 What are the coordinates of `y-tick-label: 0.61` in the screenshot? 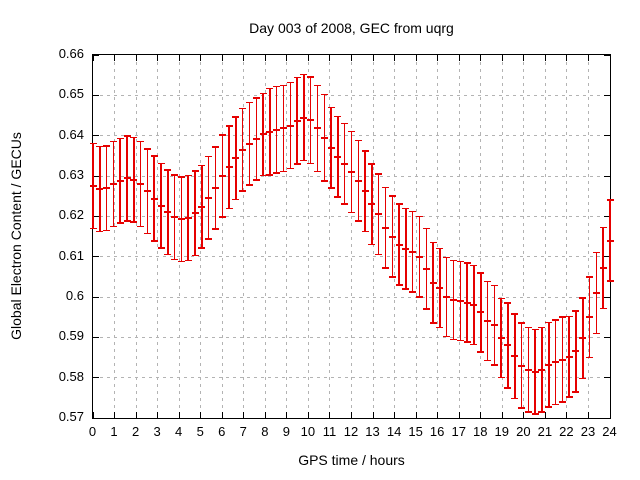 It's located at (71, 255).